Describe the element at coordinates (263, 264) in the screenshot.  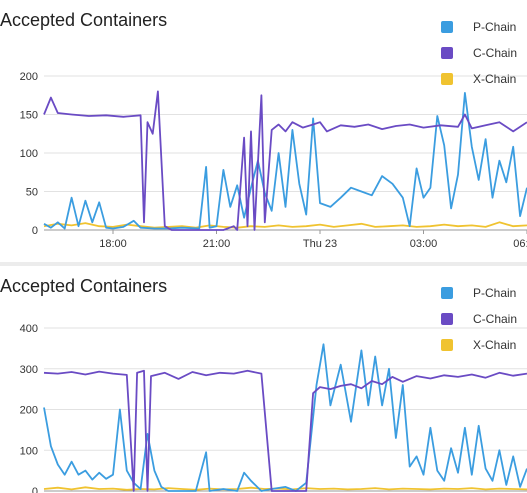
I see `panel-divider` at that location.